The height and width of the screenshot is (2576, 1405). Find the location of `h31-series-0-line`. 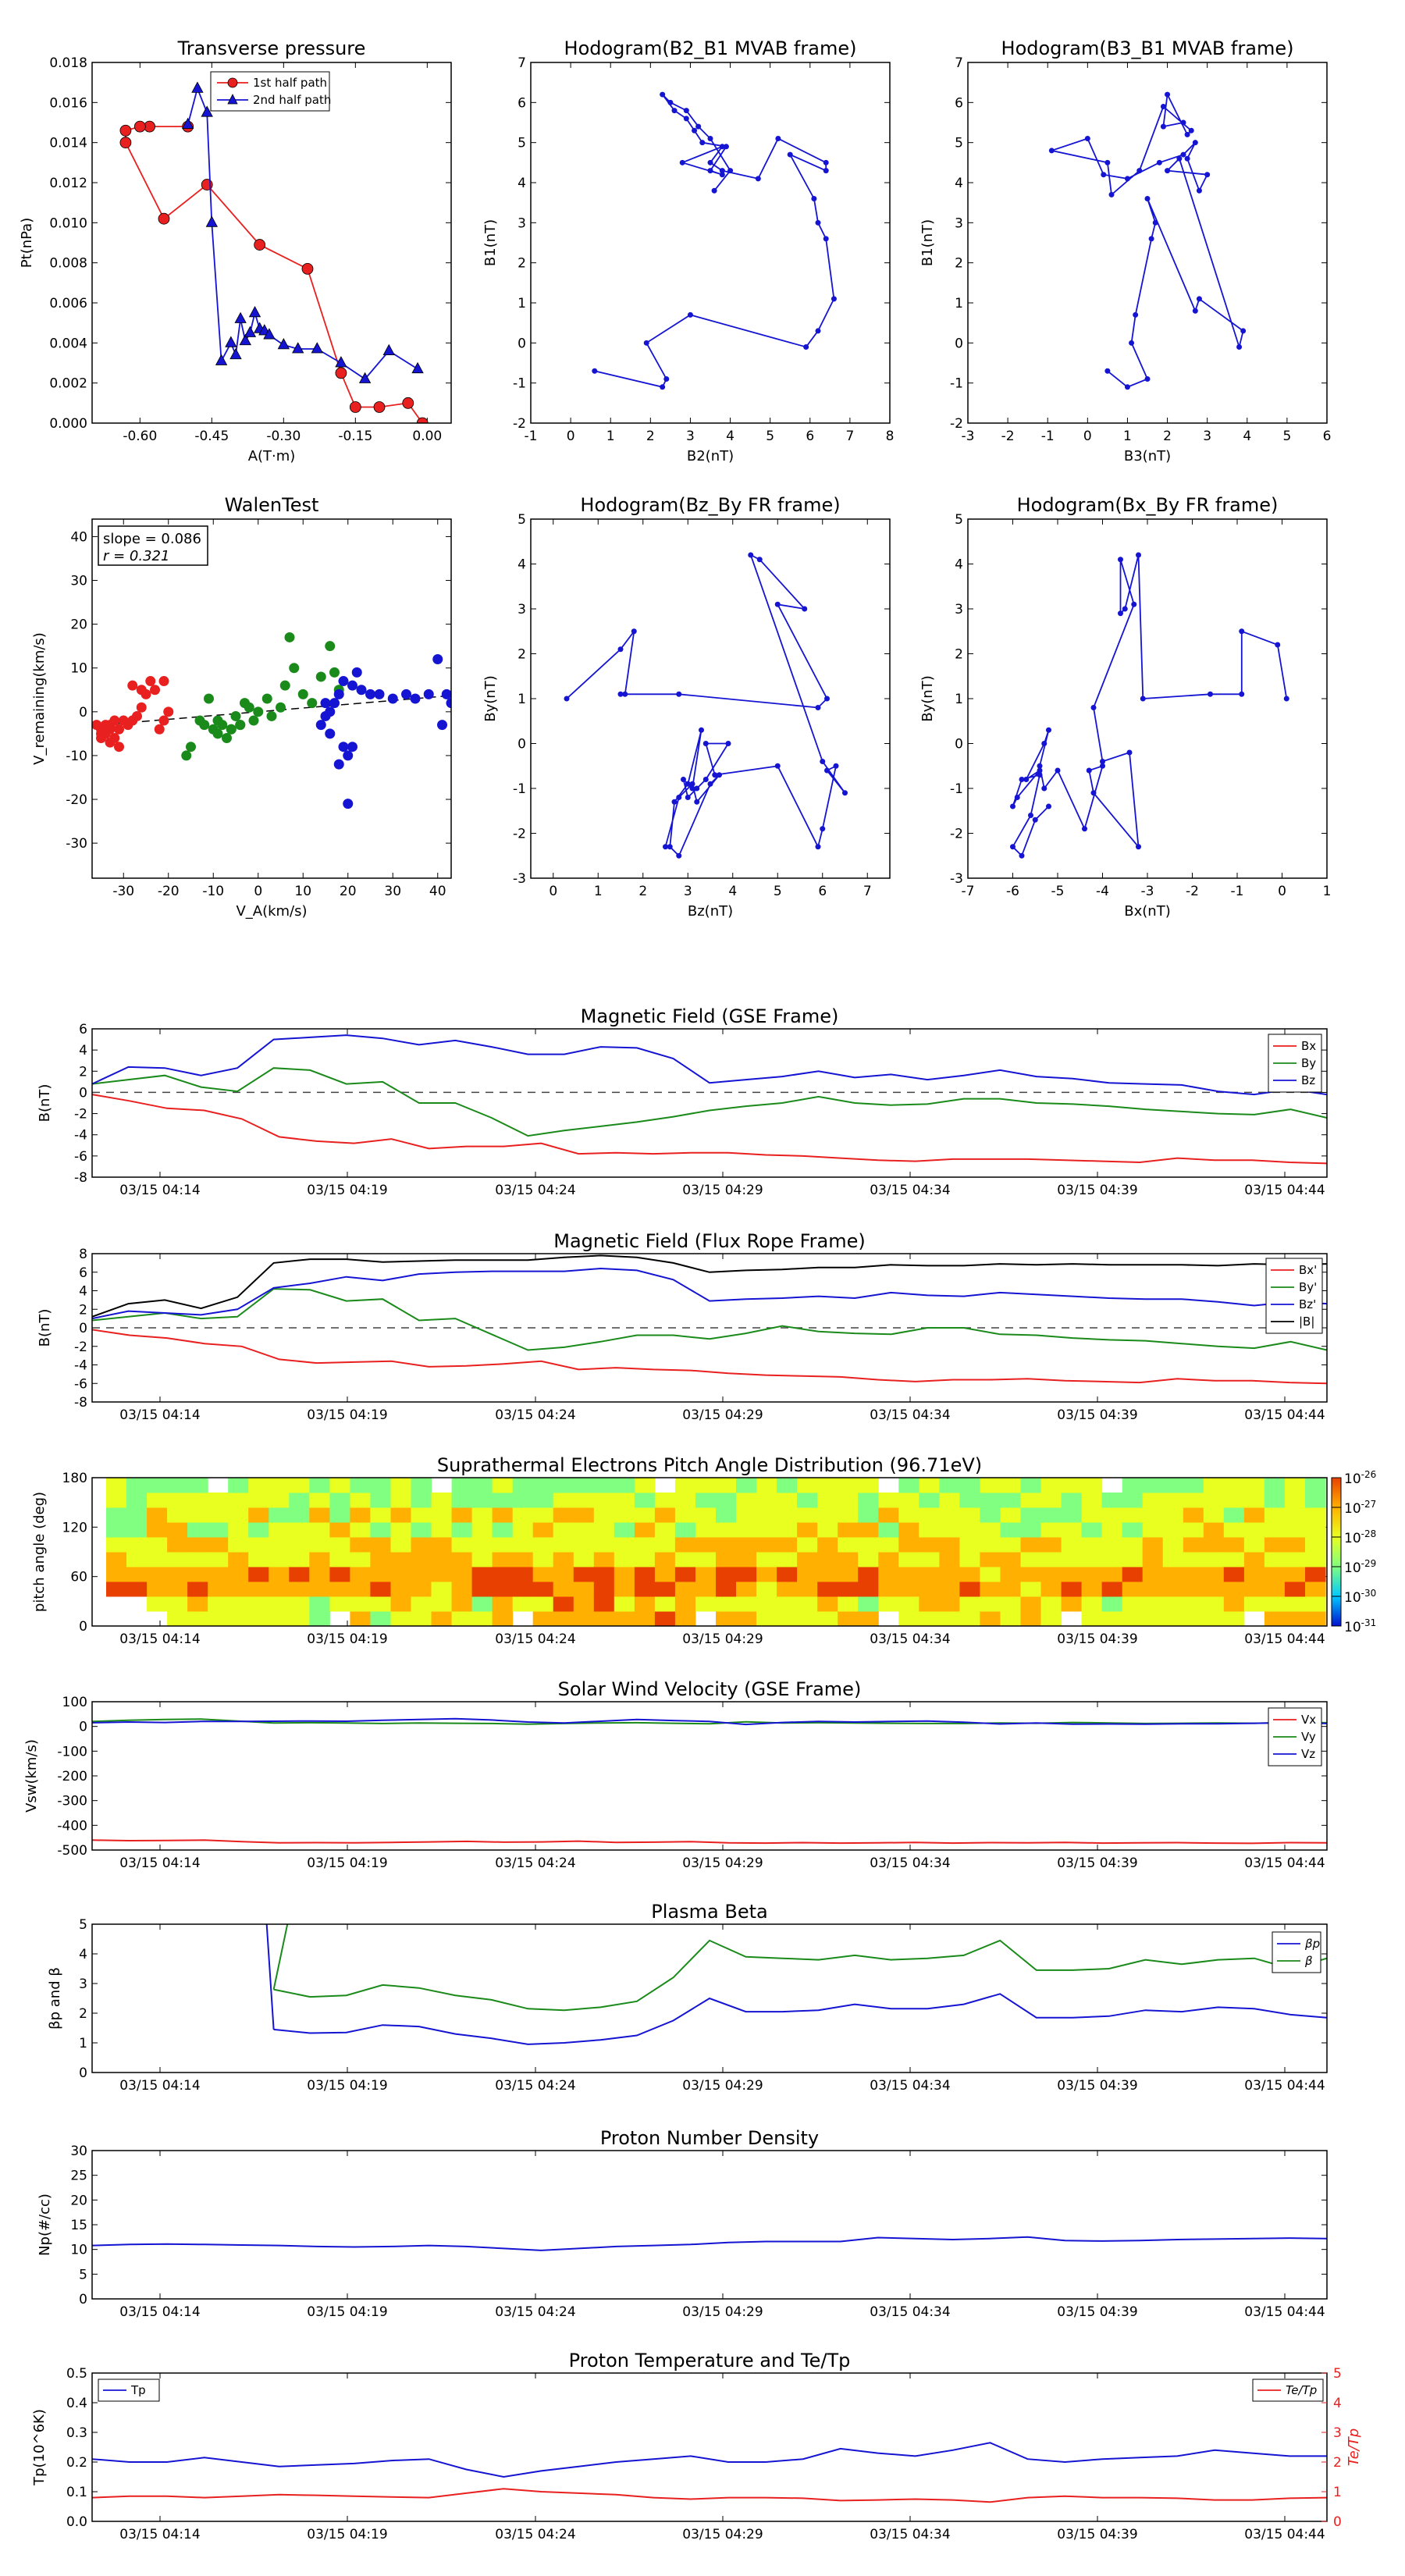

h31-series-0-line is located at coordinates (1146, 240).